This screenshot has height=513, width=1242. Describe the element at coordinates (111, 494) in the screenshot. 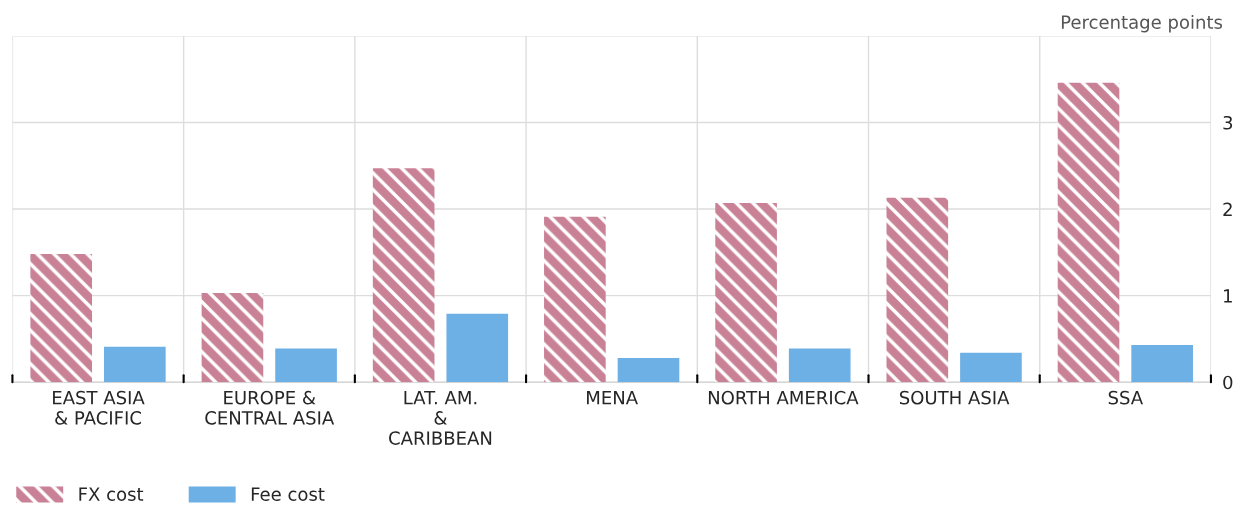

I see `legend-label: FX cost` at that location.